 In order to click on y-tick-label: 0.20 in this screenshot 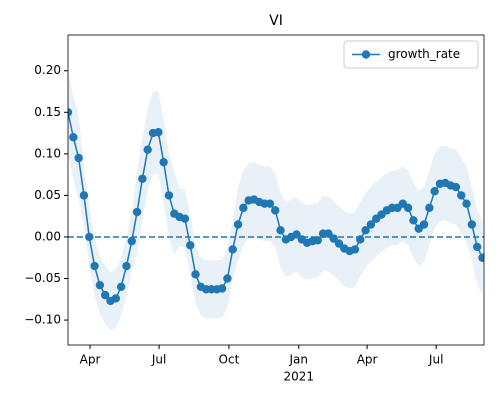, I will do `click(47, 70)`.